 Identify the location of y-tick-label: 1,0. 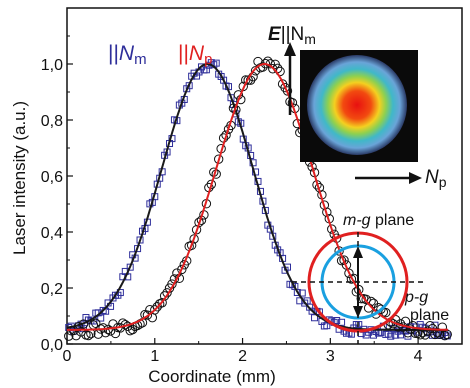
(52, 65).